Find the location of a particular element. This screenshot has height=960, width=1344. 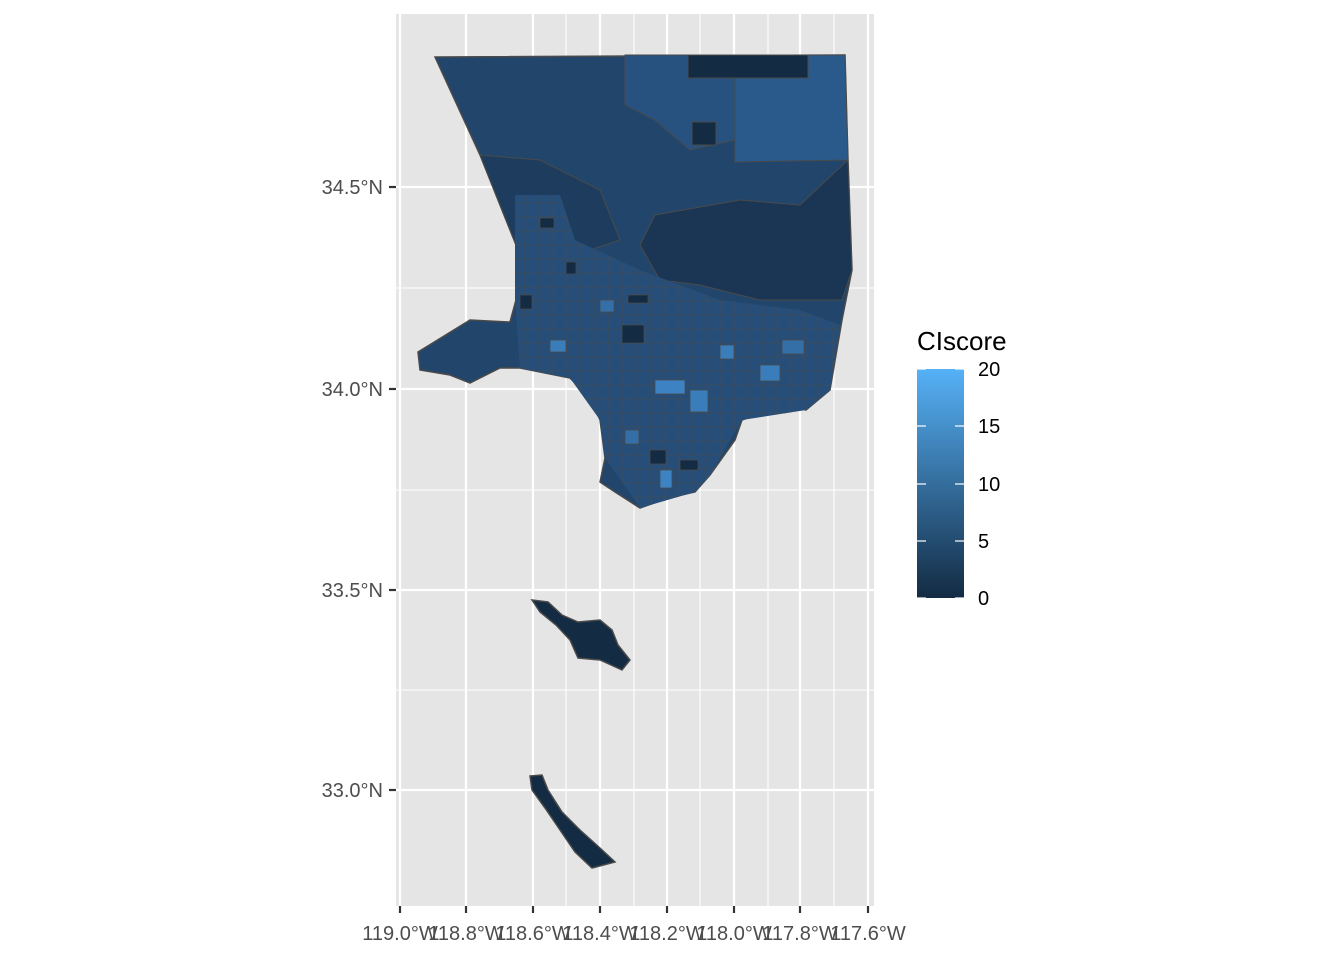

y-tick-label: 33.0°N is located at coordinates (352, 791).